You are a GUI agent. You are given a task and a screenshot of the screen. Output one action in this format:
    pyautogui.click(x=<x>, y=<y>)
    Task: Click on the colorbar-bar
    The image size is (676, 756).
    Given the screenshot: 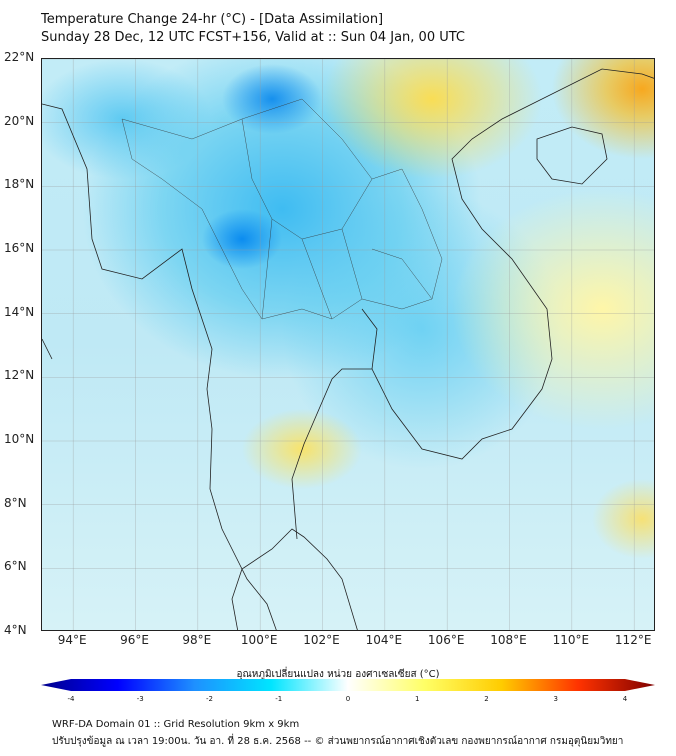 What is the action you would take?
    pyautogui.click(x=348, y=685)
    